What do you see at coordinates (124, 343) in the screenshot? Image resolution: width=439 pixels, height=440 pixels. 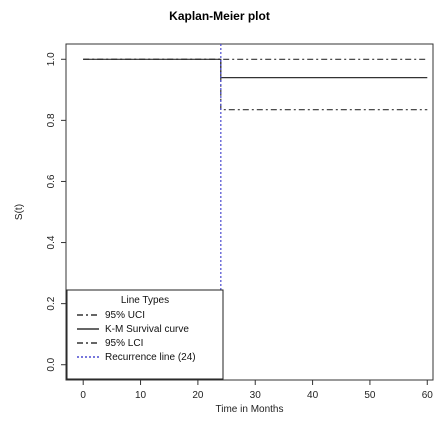 I see `legend-entry: 95% LCI` at bounding box center [124, 343].